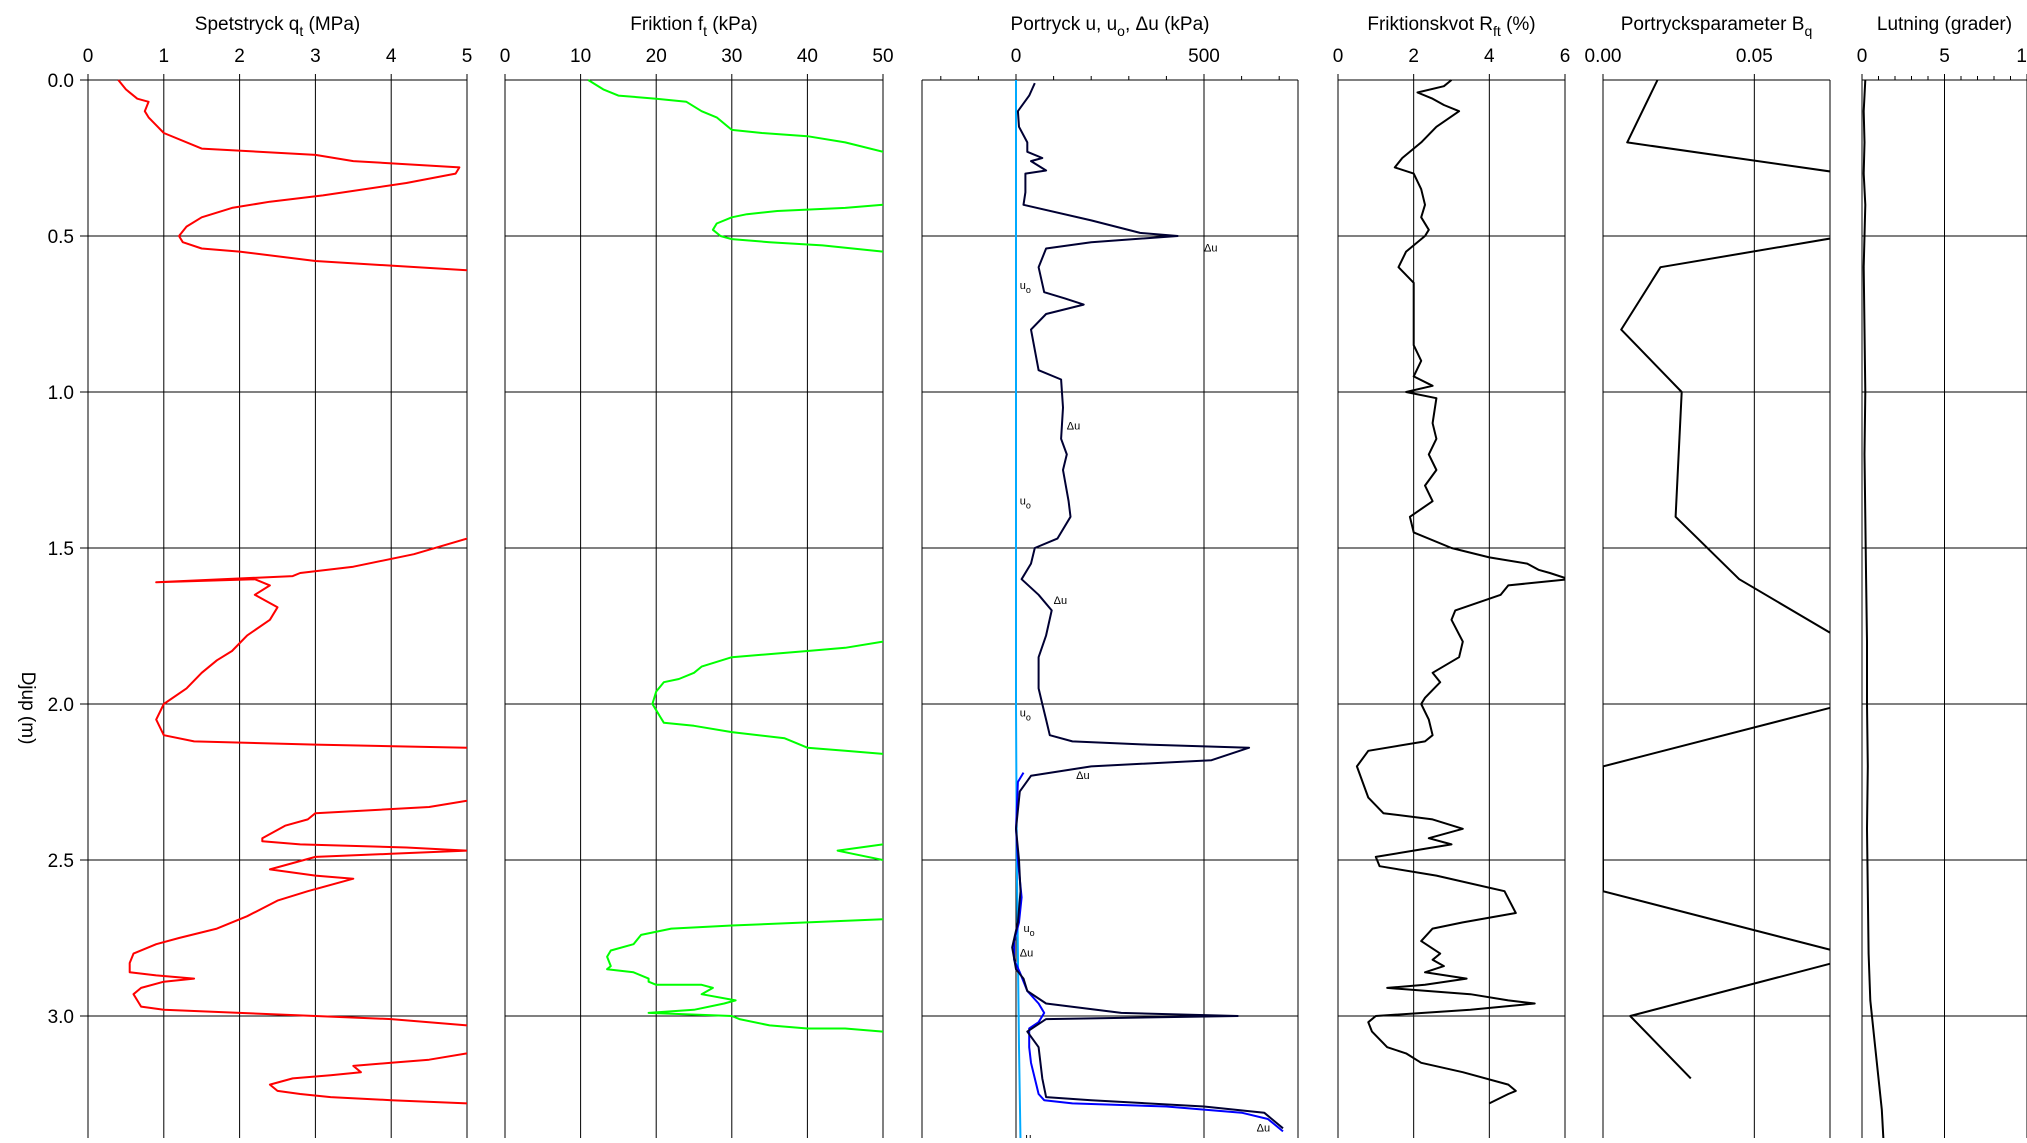 The width and height of the screenshot is (2027, 1143). I want to click on panel-title: Friktion ft (kPa), so click(693, 26).